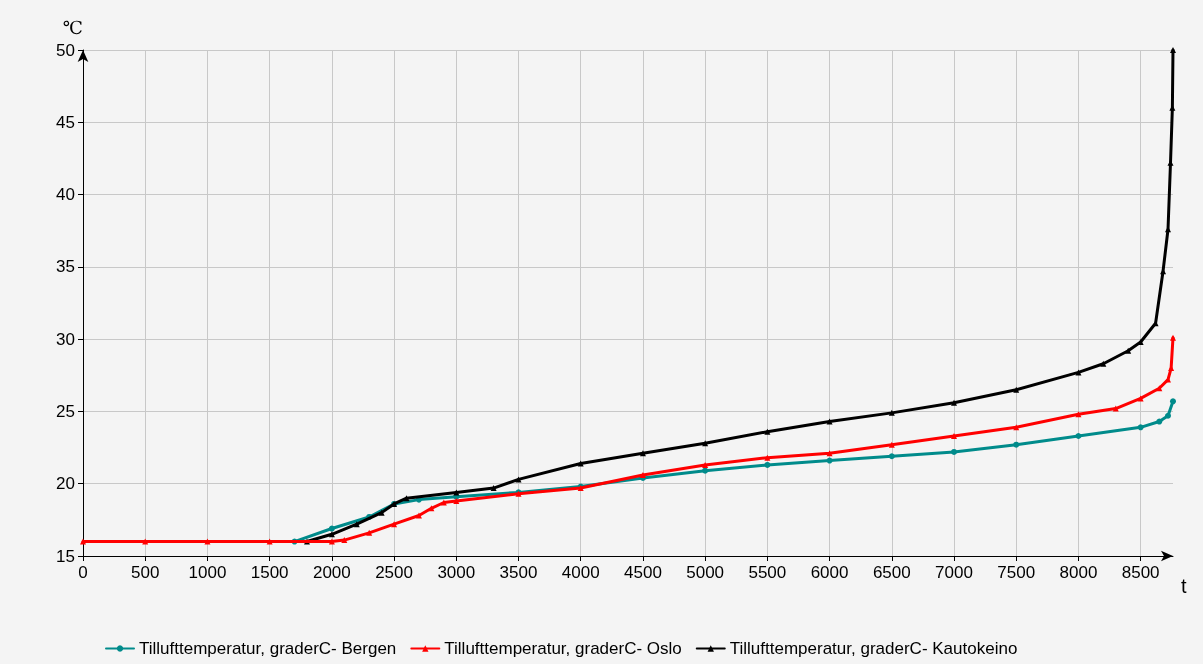 This screenshot has width=1203, height=664. I want to click on y-tick-label: 35, so click(65, 267).